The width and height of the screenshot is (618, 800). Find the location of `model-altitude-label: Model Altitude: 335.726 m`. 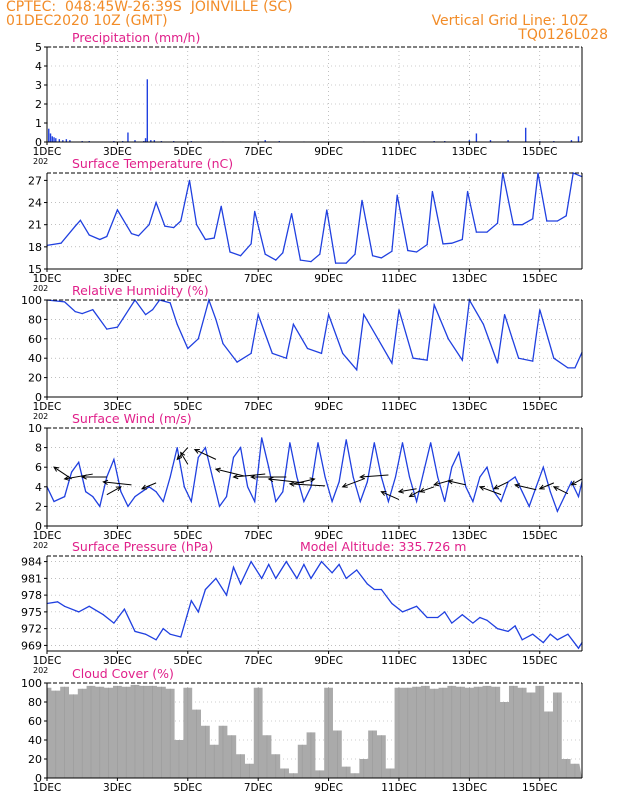

model-altitude-label: Model Altitude: 335.726 m is located at coordinates (383, 546).